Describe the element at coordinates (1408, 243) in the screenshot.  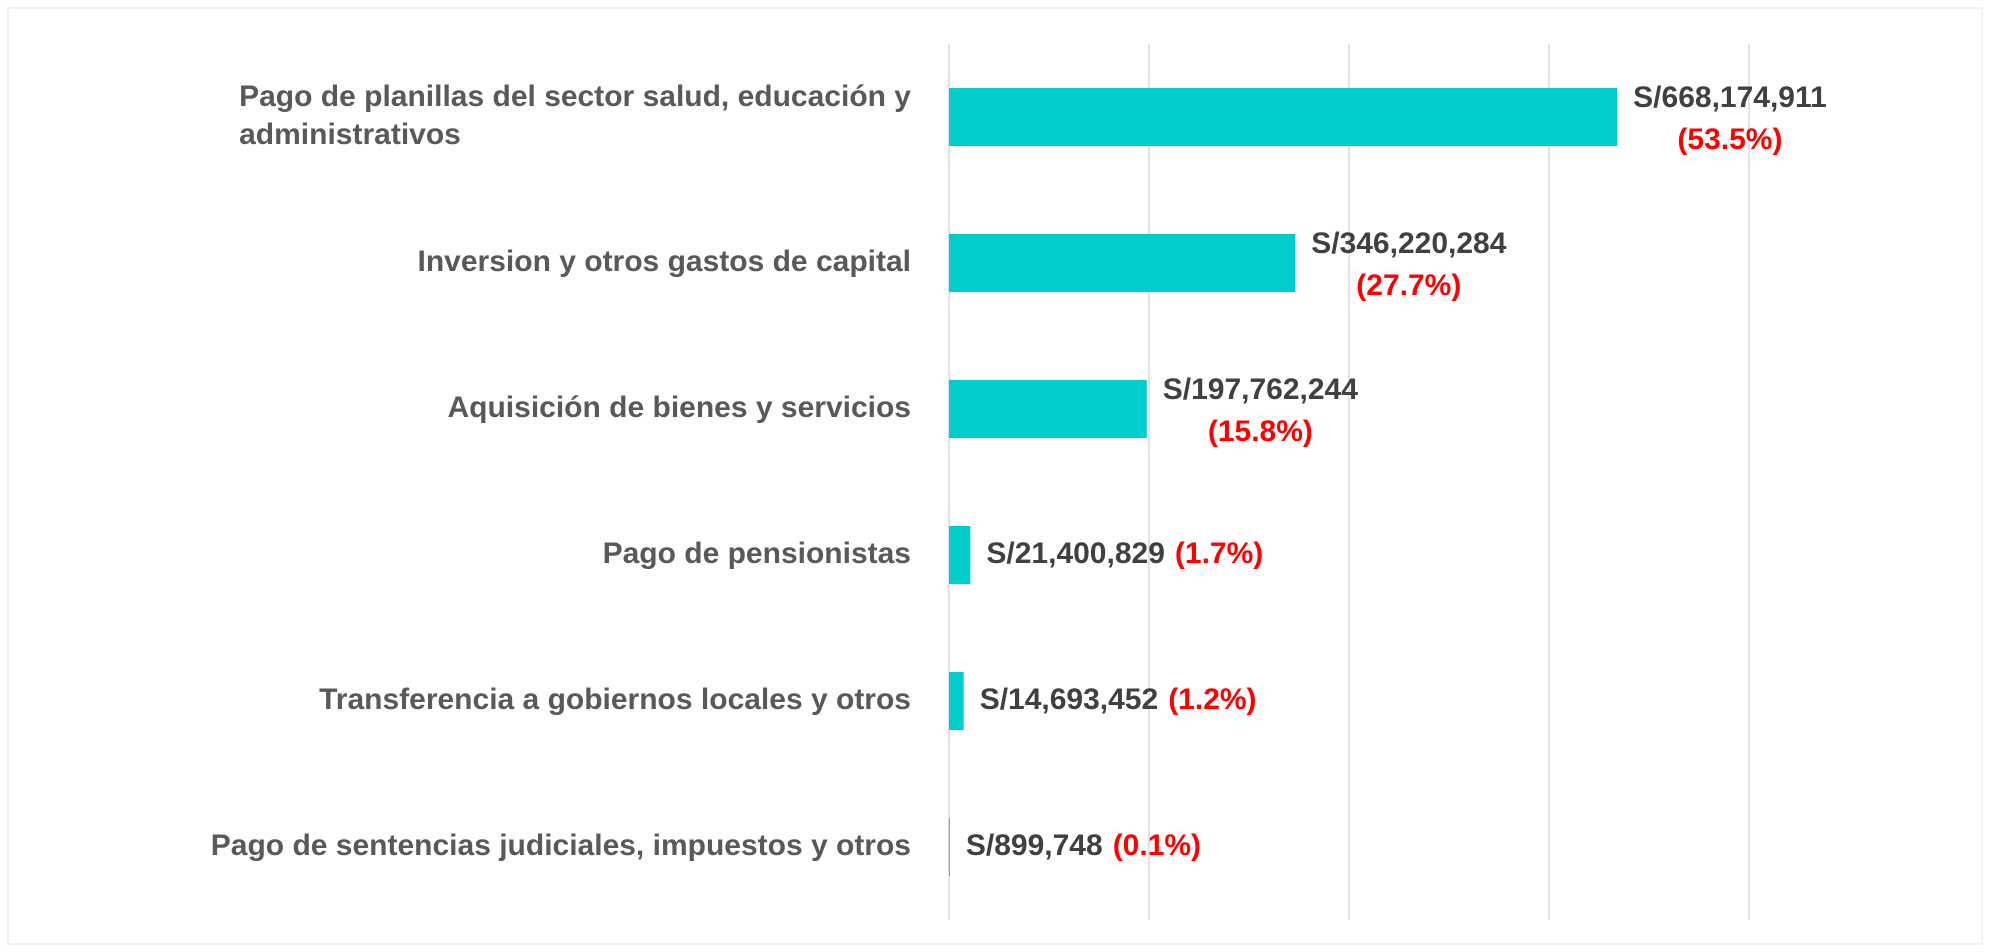
I see `value-label: S/346,220,284` at that location.